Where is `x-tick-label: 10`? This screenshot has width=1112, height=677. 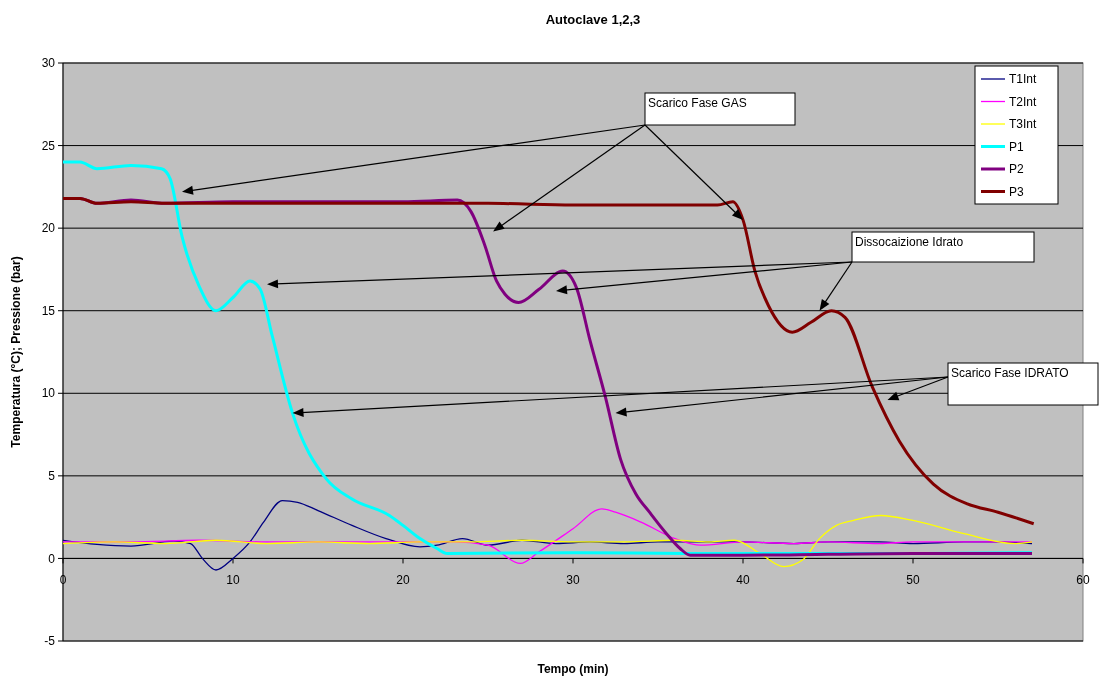 x-tick-label: 10 is located at coordinates (233, 580).